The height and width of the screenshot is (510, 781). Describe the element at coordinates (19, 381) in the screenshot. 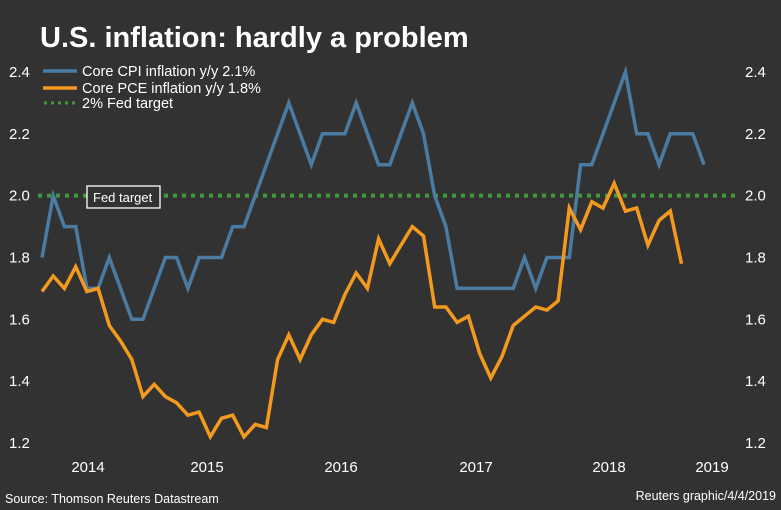

I see `y-tick-label-left: 1.4` at that location.